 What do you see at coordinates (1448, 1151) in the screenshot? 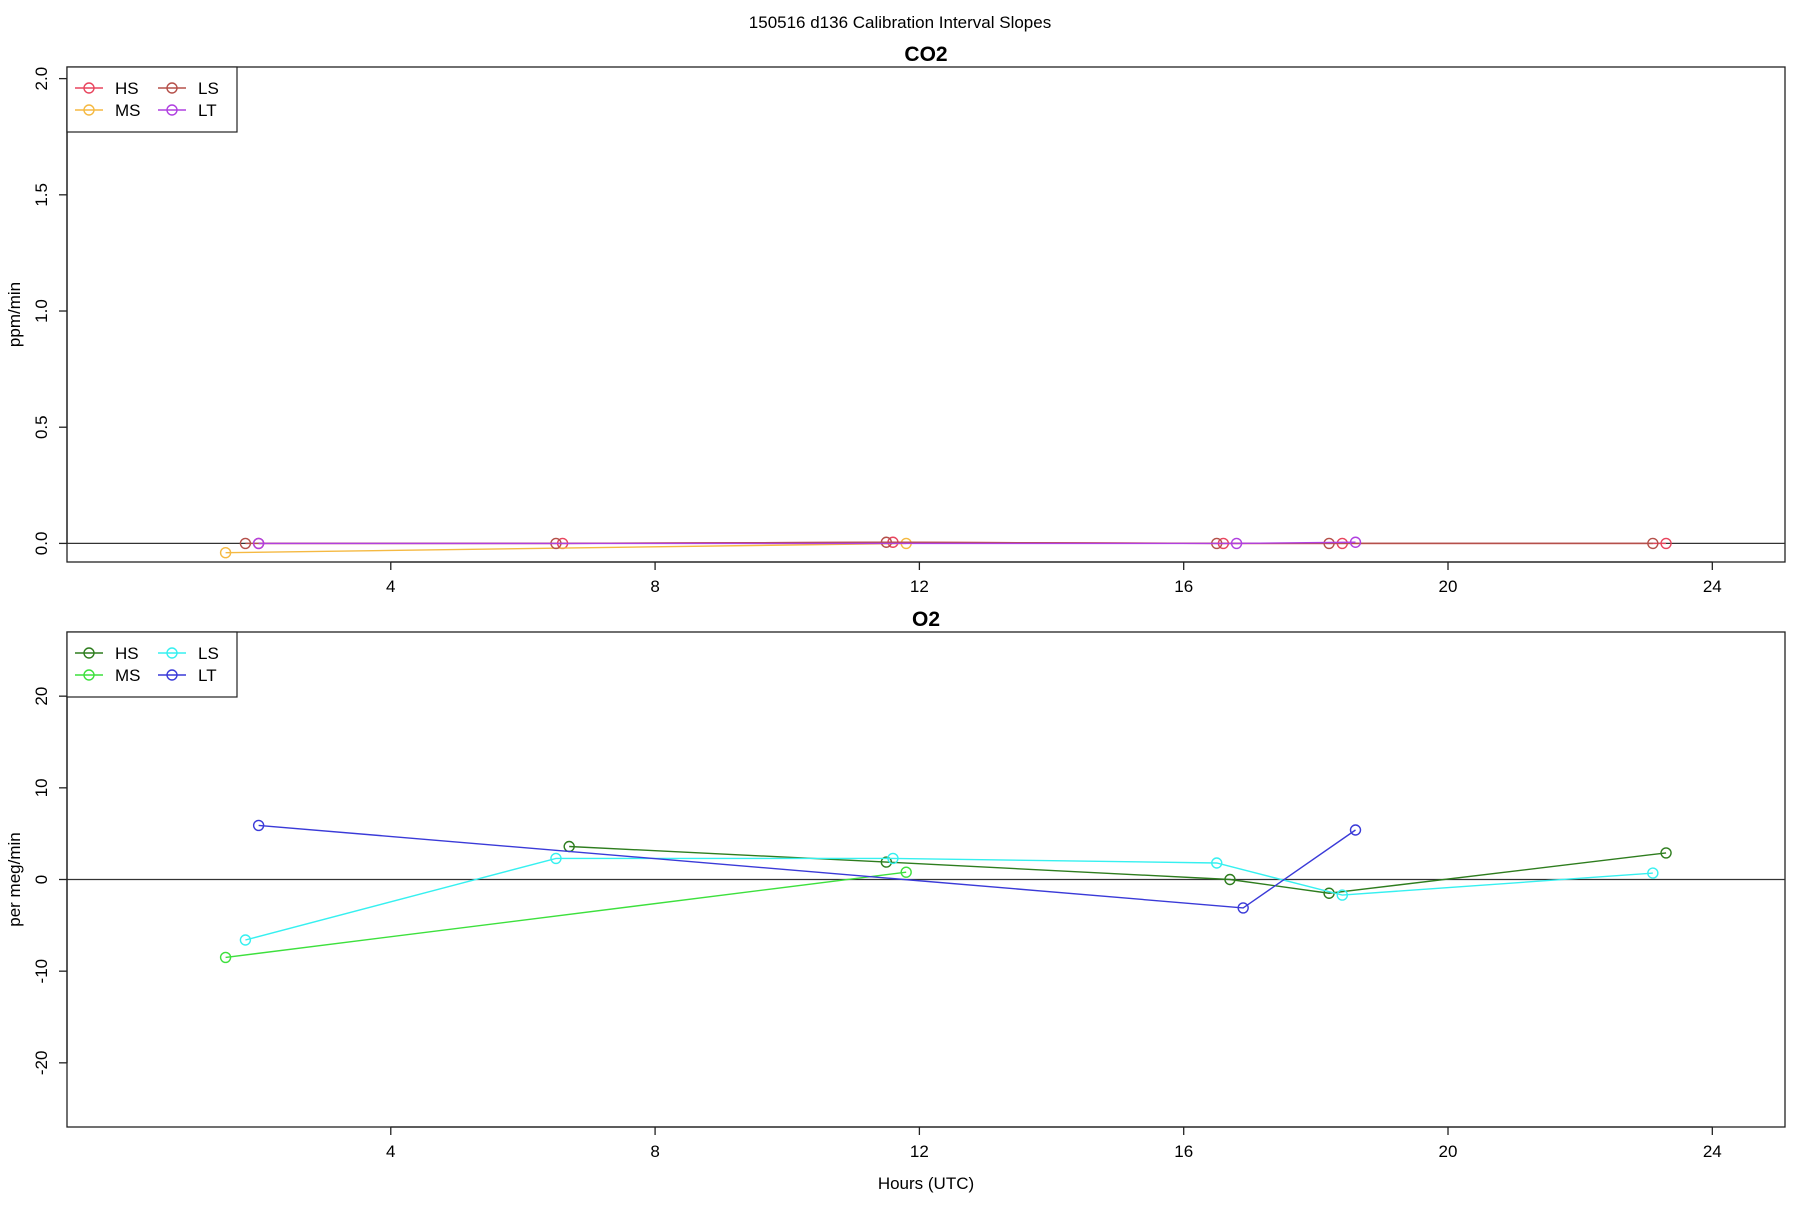
I see `o2-x-tick-label: 20` at bounding box center [1448, 1151].